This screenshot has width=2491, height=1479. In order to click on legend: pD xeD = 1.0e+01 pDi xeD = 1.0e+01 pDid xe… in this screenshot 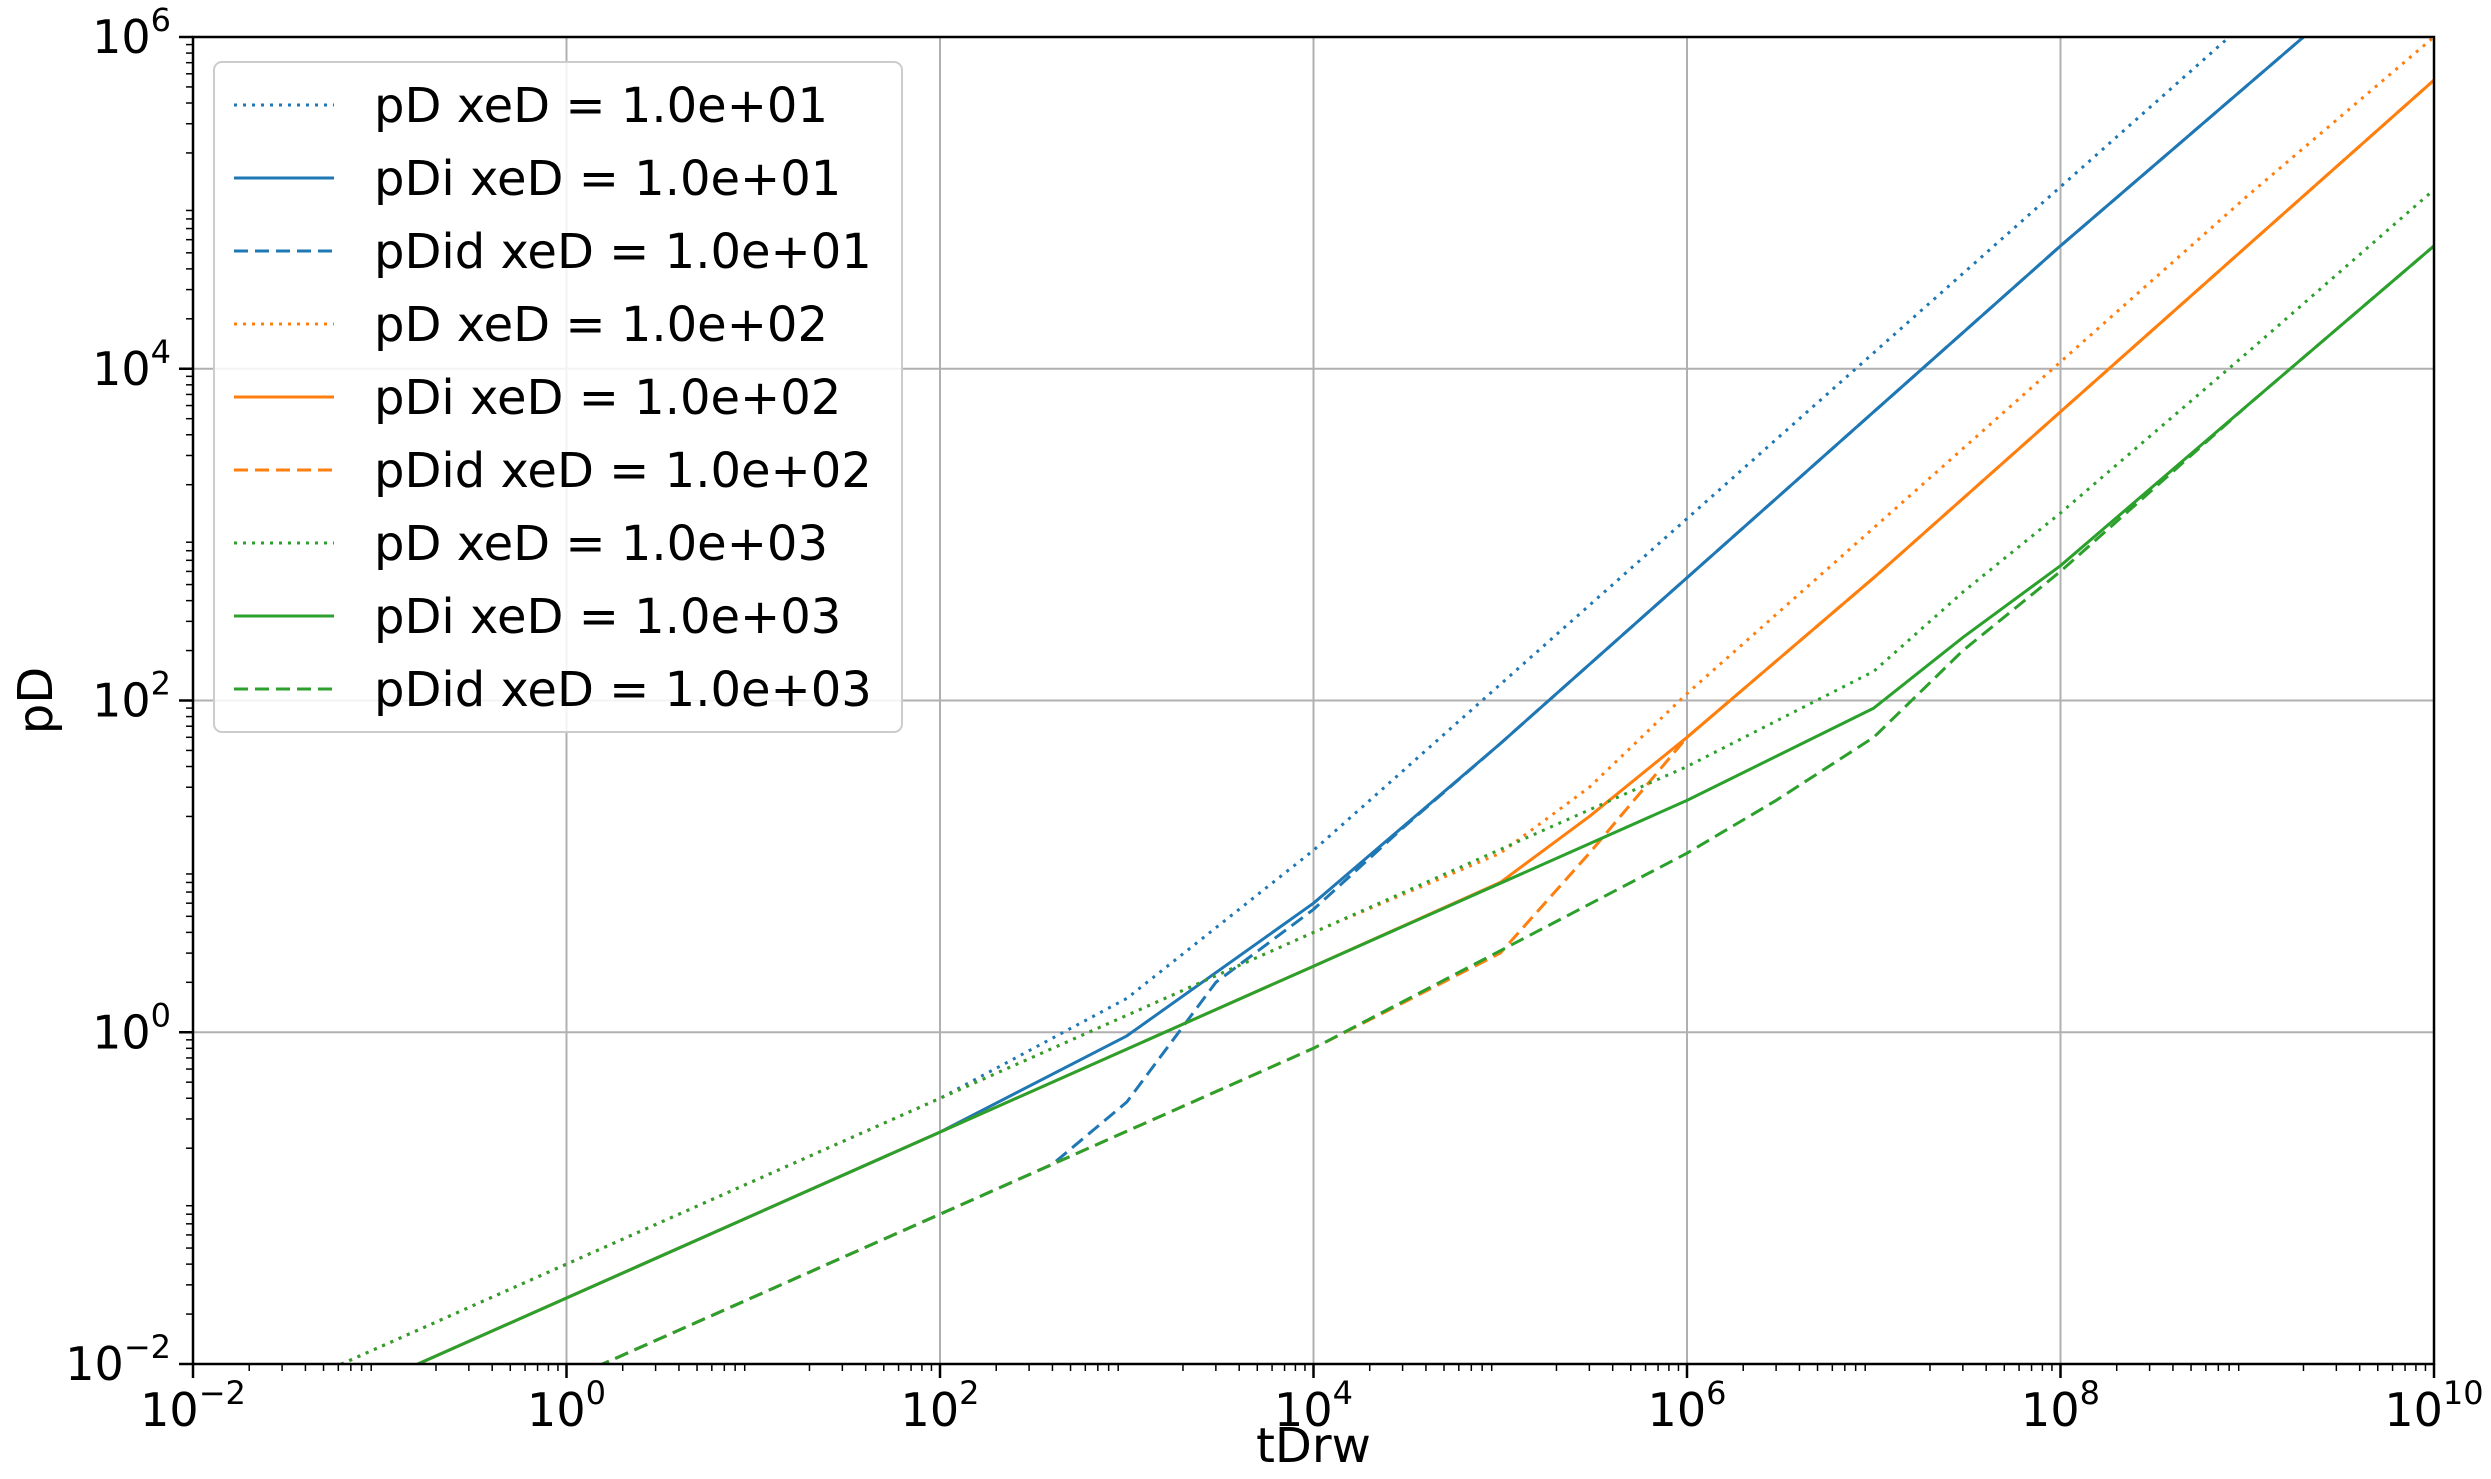, I will do `click(558, 397)`.